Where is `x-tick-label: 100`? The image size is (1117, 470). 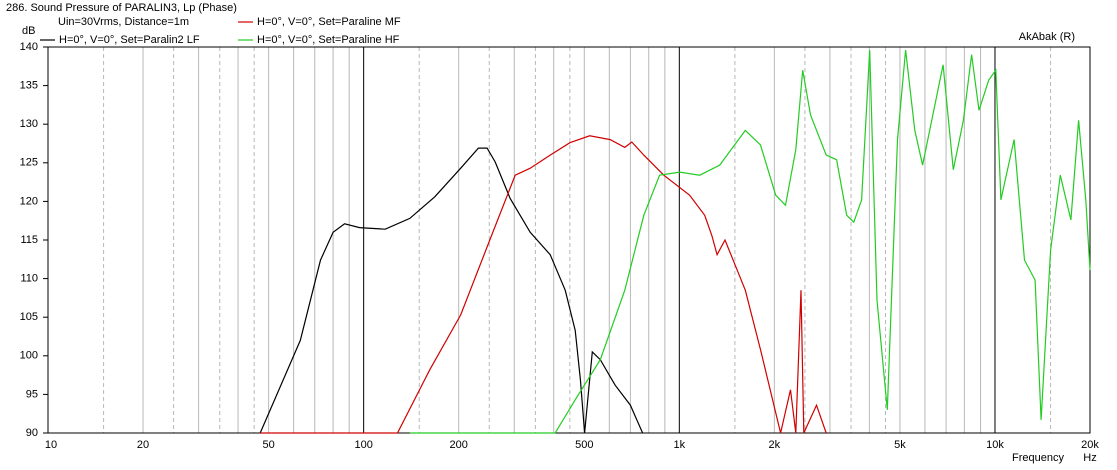 x-tick-label: 100 is located at coordinates (363, 445).